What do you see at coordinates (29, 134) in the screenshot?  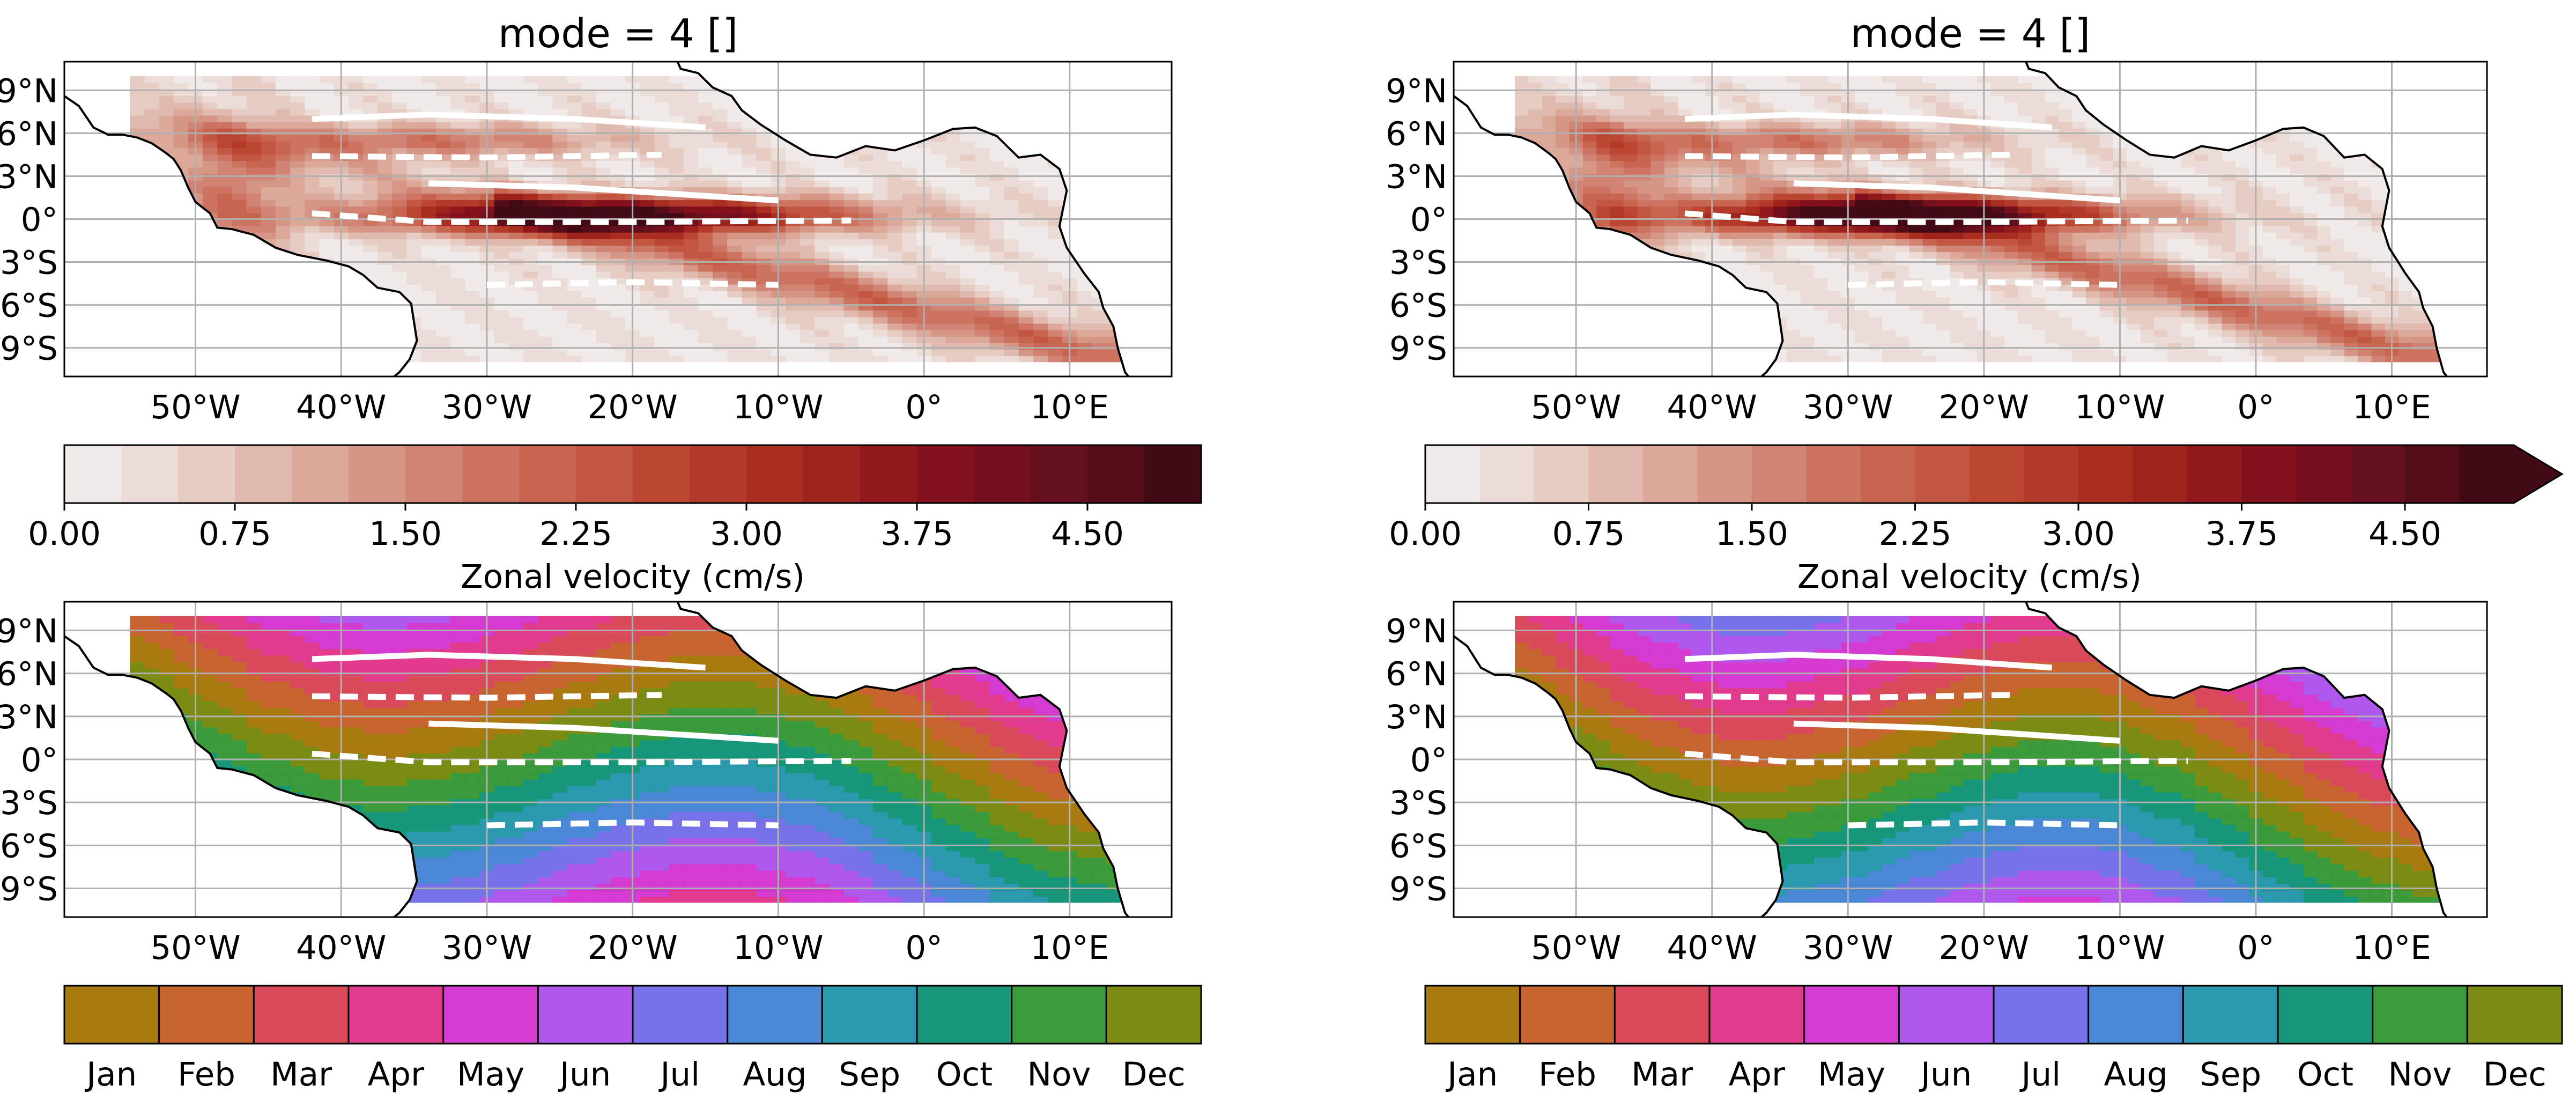 I see `y-tick-label: 6°N` at bounding box center [29, 134].